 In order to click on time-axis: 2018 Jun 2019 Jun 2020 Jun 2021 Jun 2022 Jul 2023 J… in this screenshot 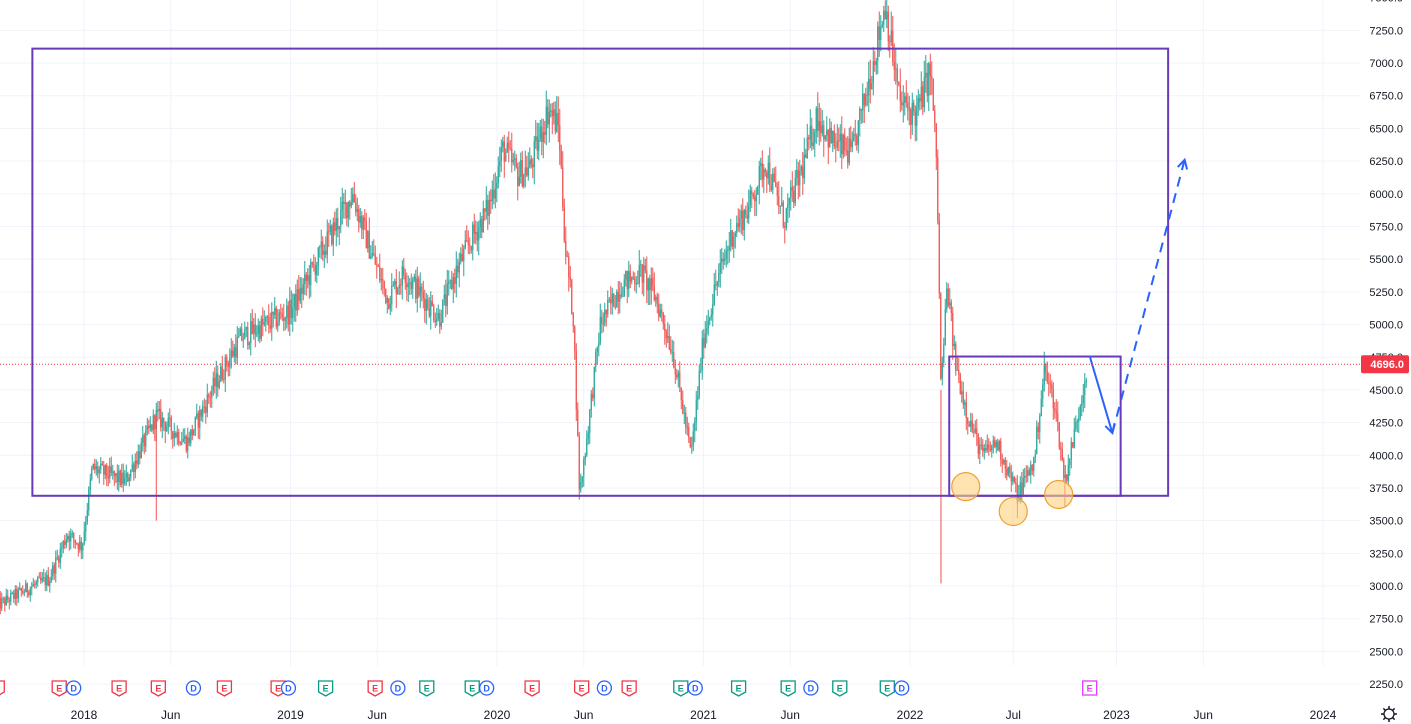, I will do `click(680, 713)`.